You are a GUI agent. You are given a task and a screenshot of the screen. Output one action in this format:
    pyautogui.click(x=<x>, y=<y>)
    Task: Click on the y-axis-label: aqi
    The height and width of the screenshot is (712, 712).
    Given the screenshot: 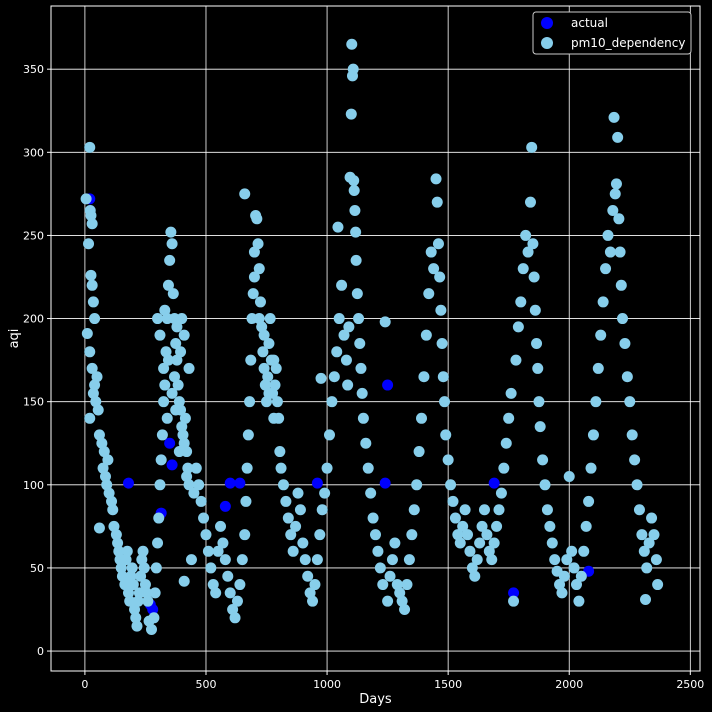 What is the action you would take?
    pyautogui.click(x=14, y=339)
    